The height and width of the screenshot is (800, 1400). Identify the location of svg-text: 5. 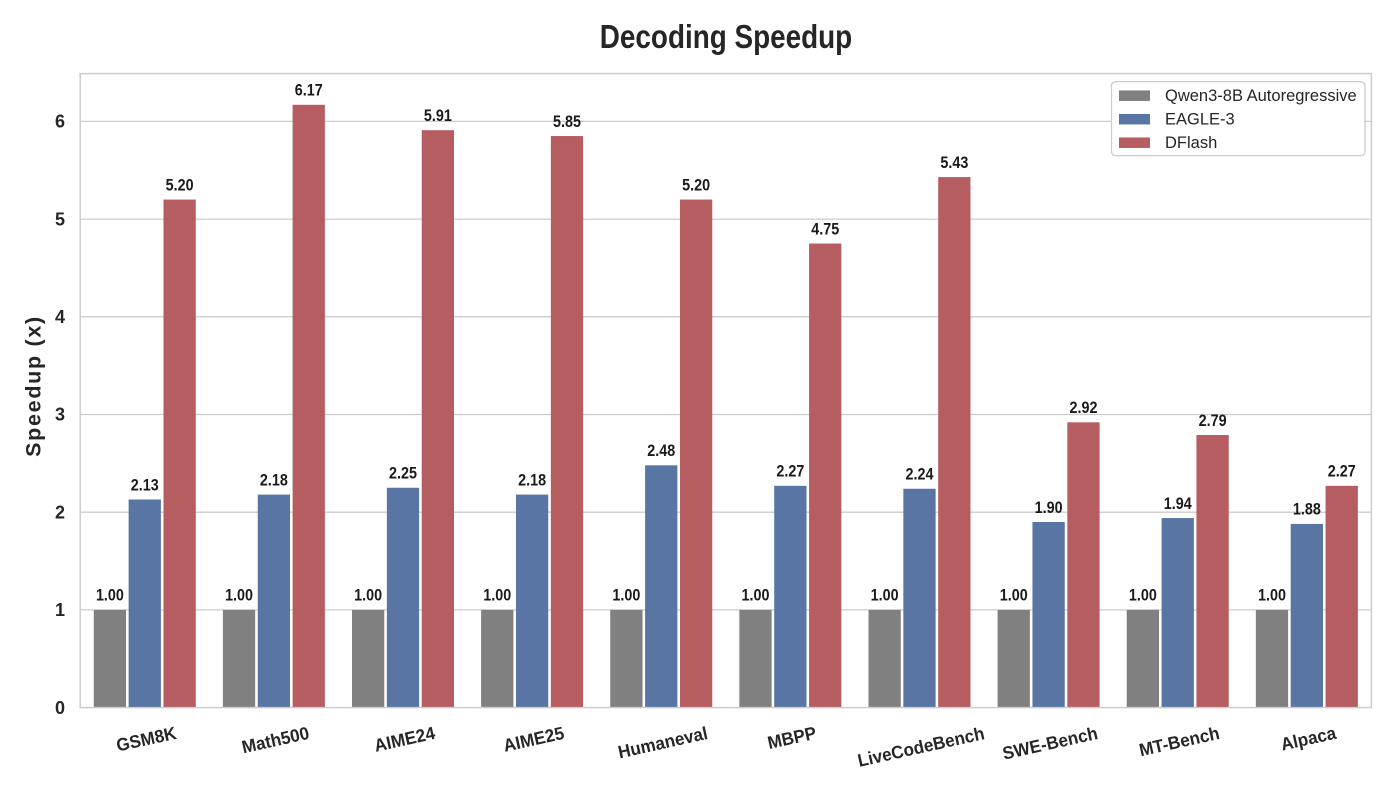
(60, 219).